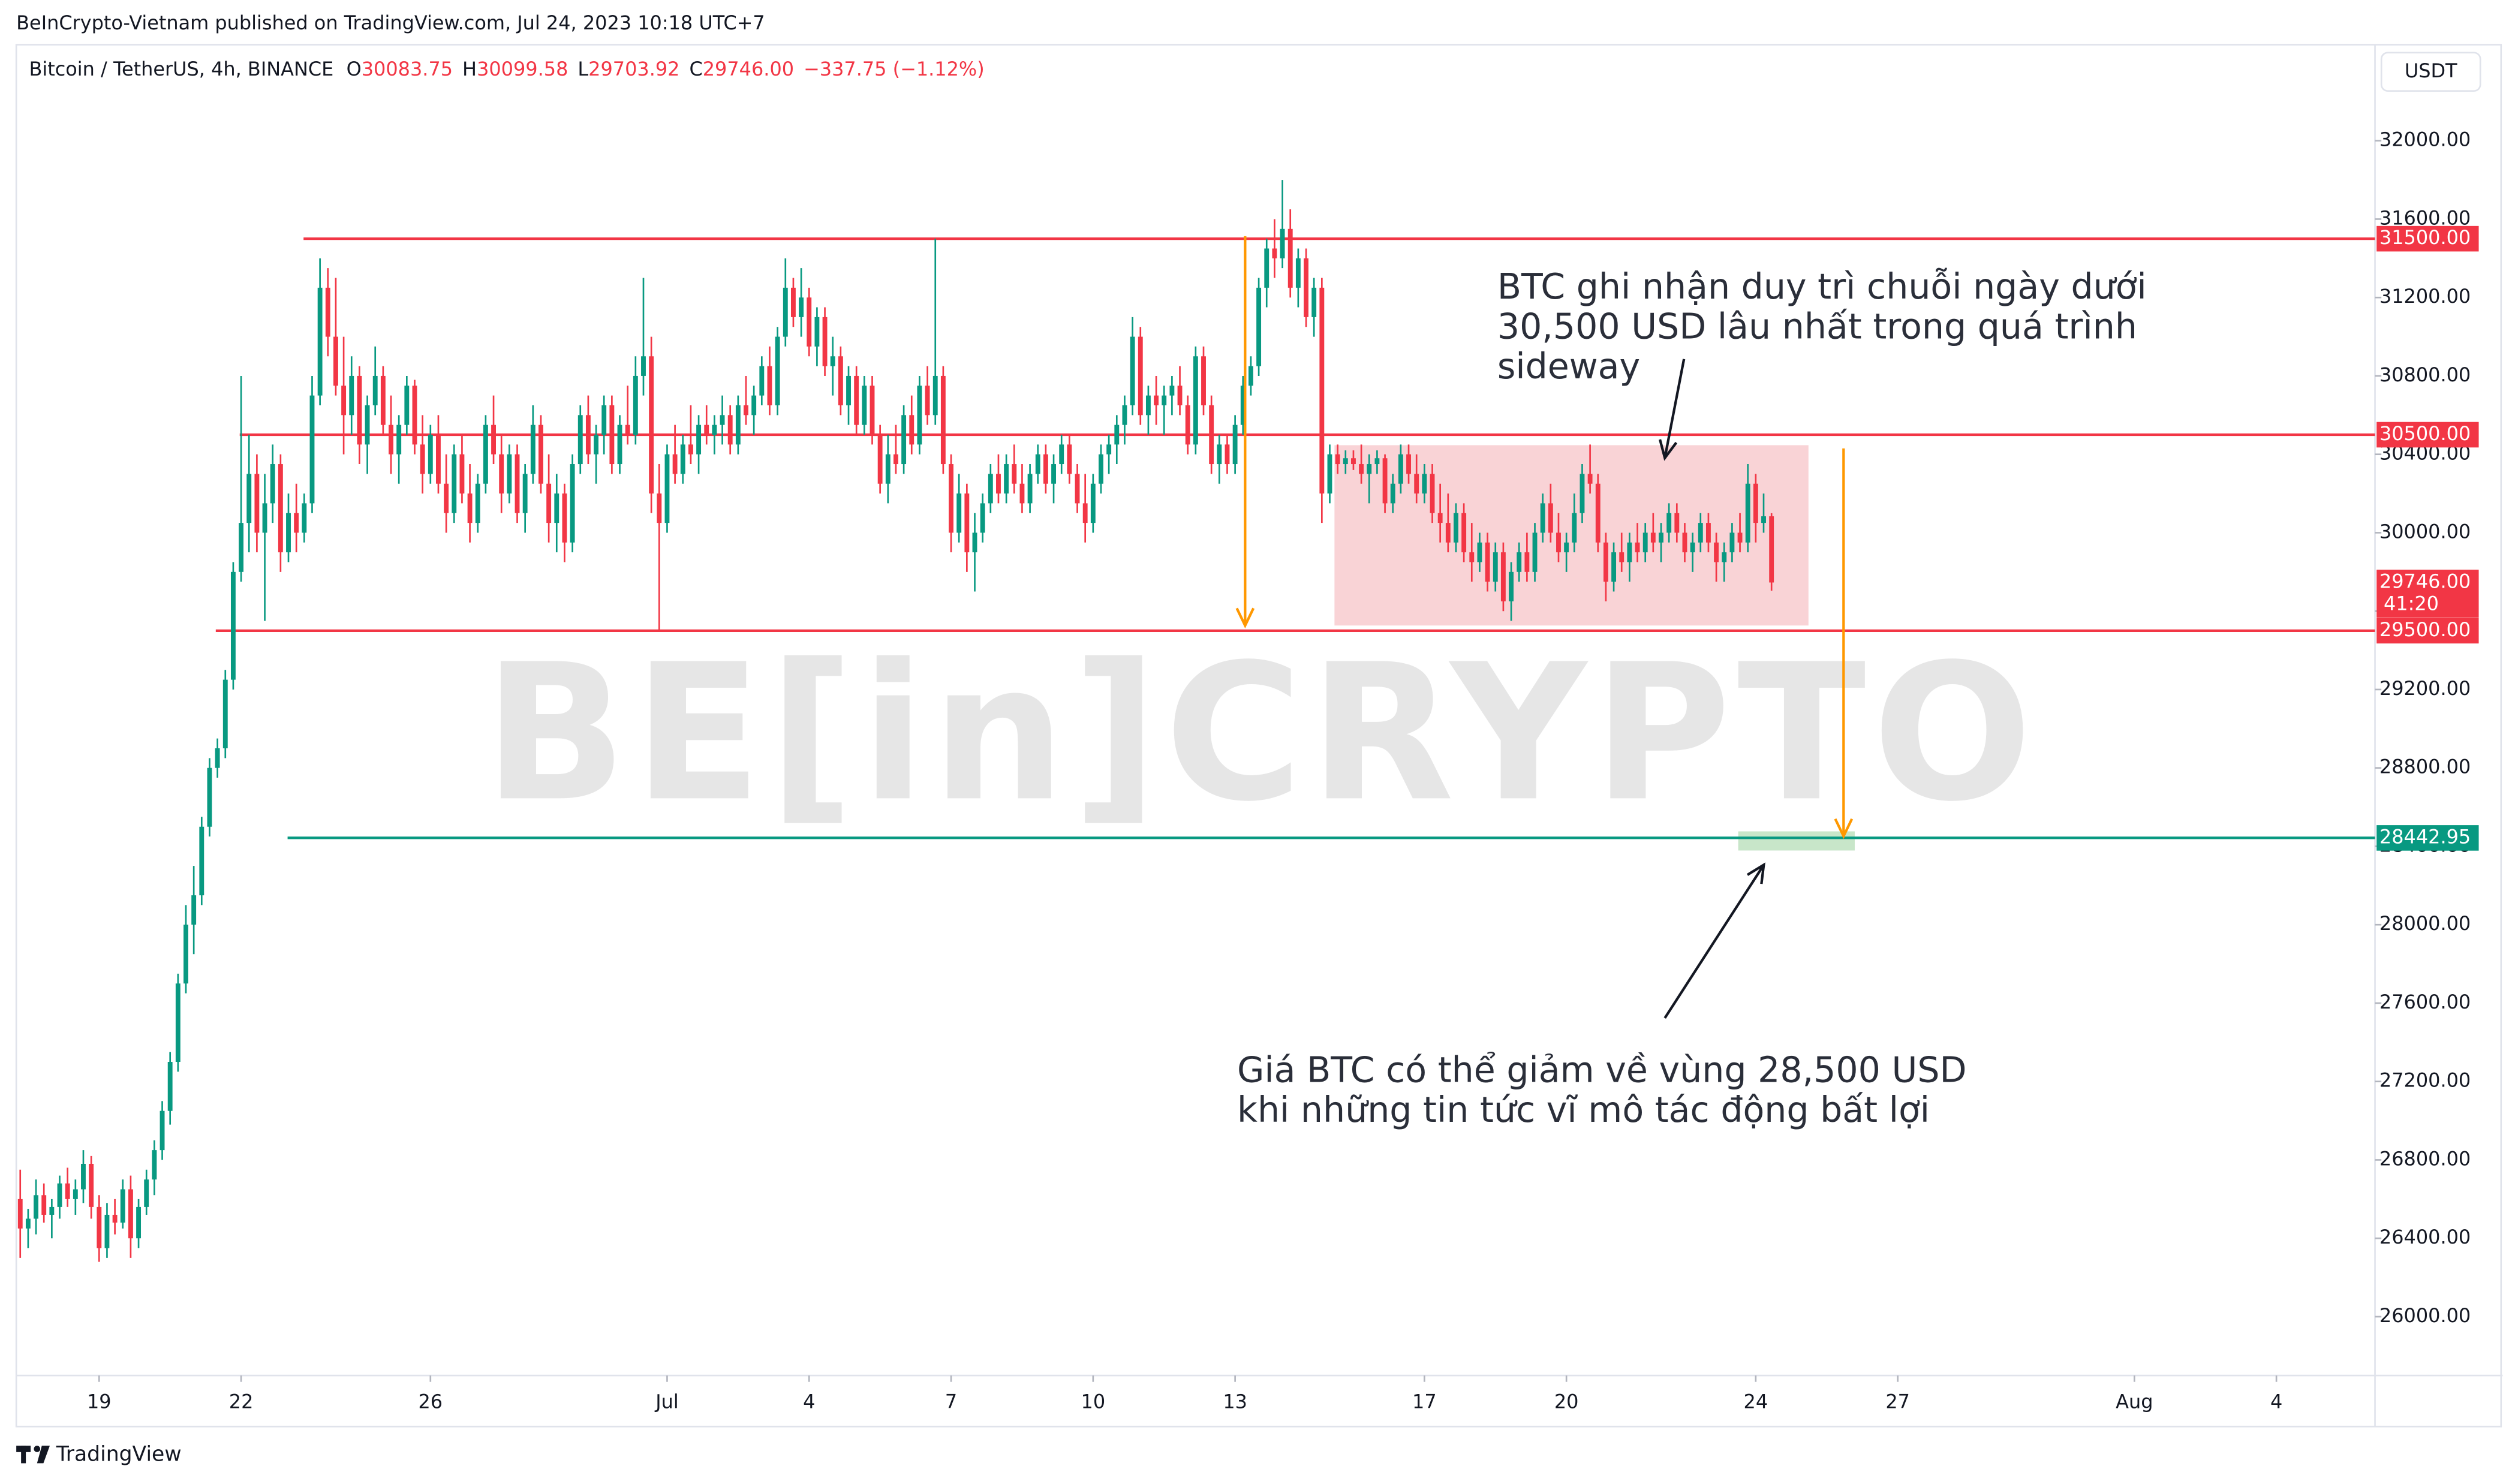 The width and height of the screenshot is (2503, 1484). I want to click on x-tick-label: 24, so click(1756, 1401).